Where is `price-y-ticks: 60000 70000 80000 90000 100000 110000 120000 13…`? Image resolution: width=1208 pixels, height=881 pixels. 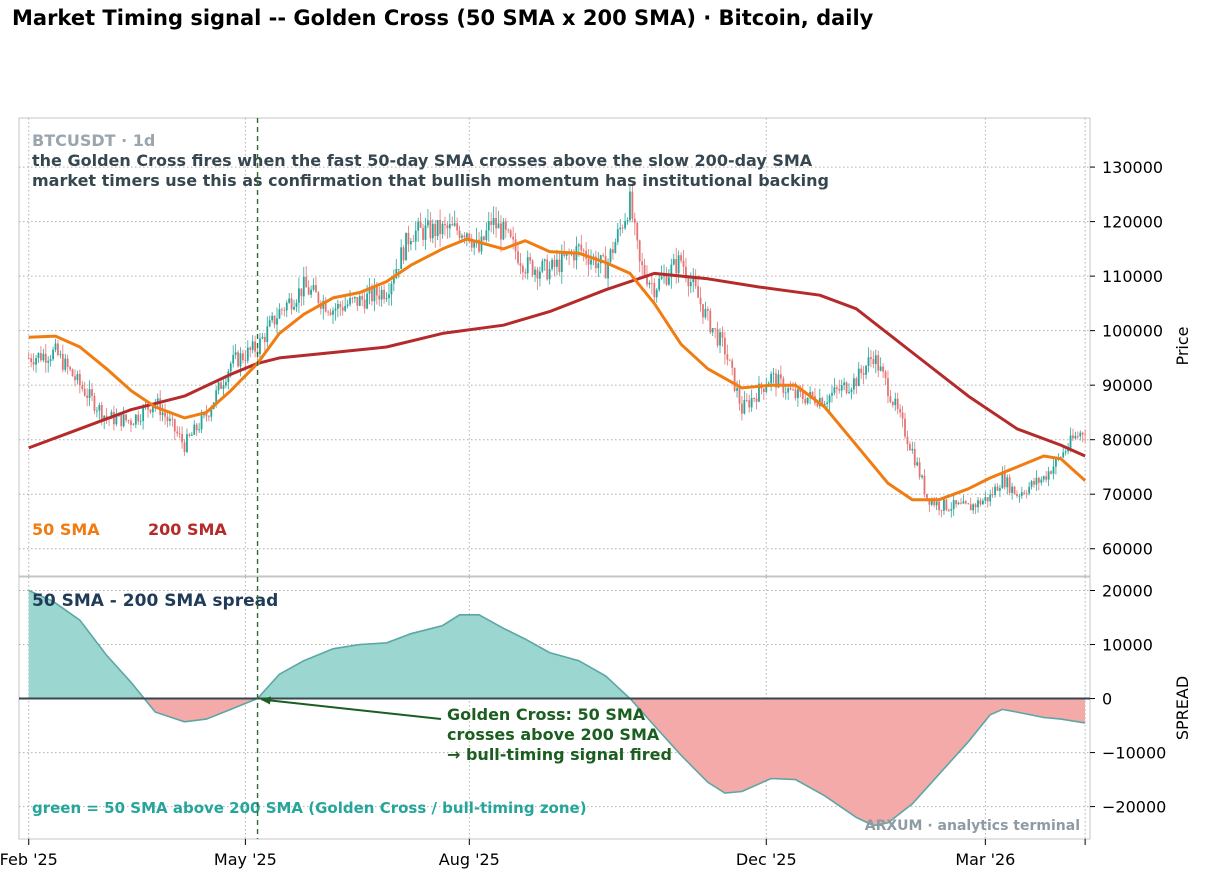 price-y-ticks: 60000 70000 80000 90000 100000 110000 120000 13… is located at coordinates (1126, 358).